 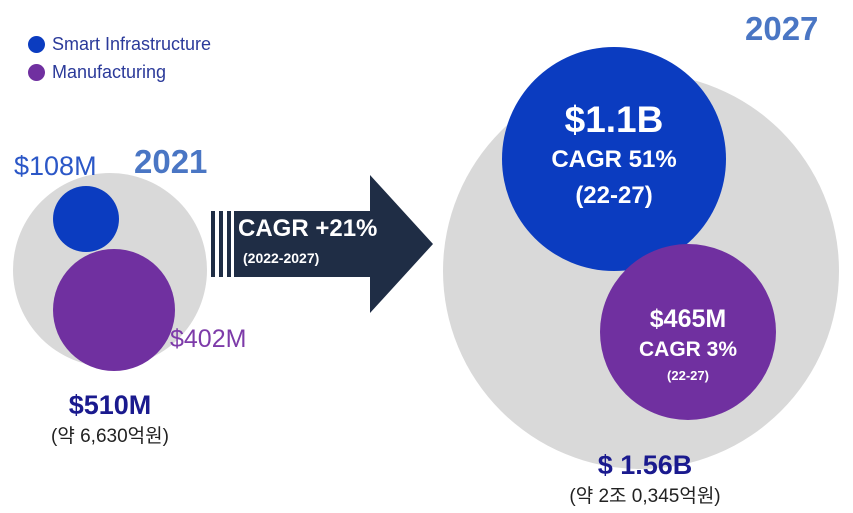 What do you see at coordinates (688, 319) in the screenshot?
I see `manufacturing-value-2027: $465M` at bounding box center [688, 319].